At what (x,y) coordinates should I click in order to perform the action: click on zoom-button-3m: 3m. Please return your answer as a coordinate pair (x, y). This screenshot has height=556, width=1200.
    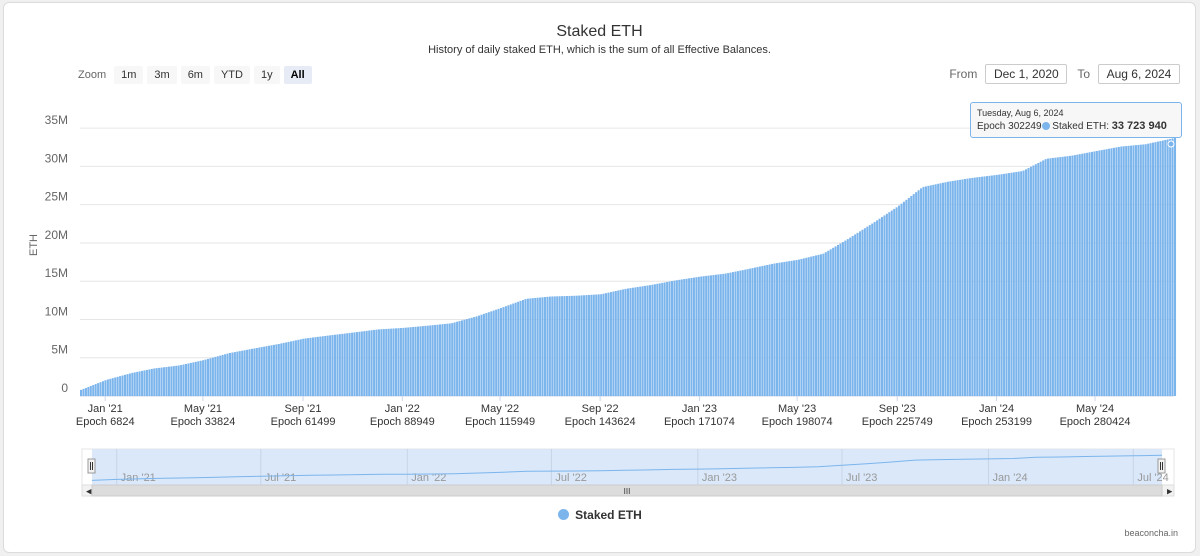
    Looking at the image, I should click on (162, 75).